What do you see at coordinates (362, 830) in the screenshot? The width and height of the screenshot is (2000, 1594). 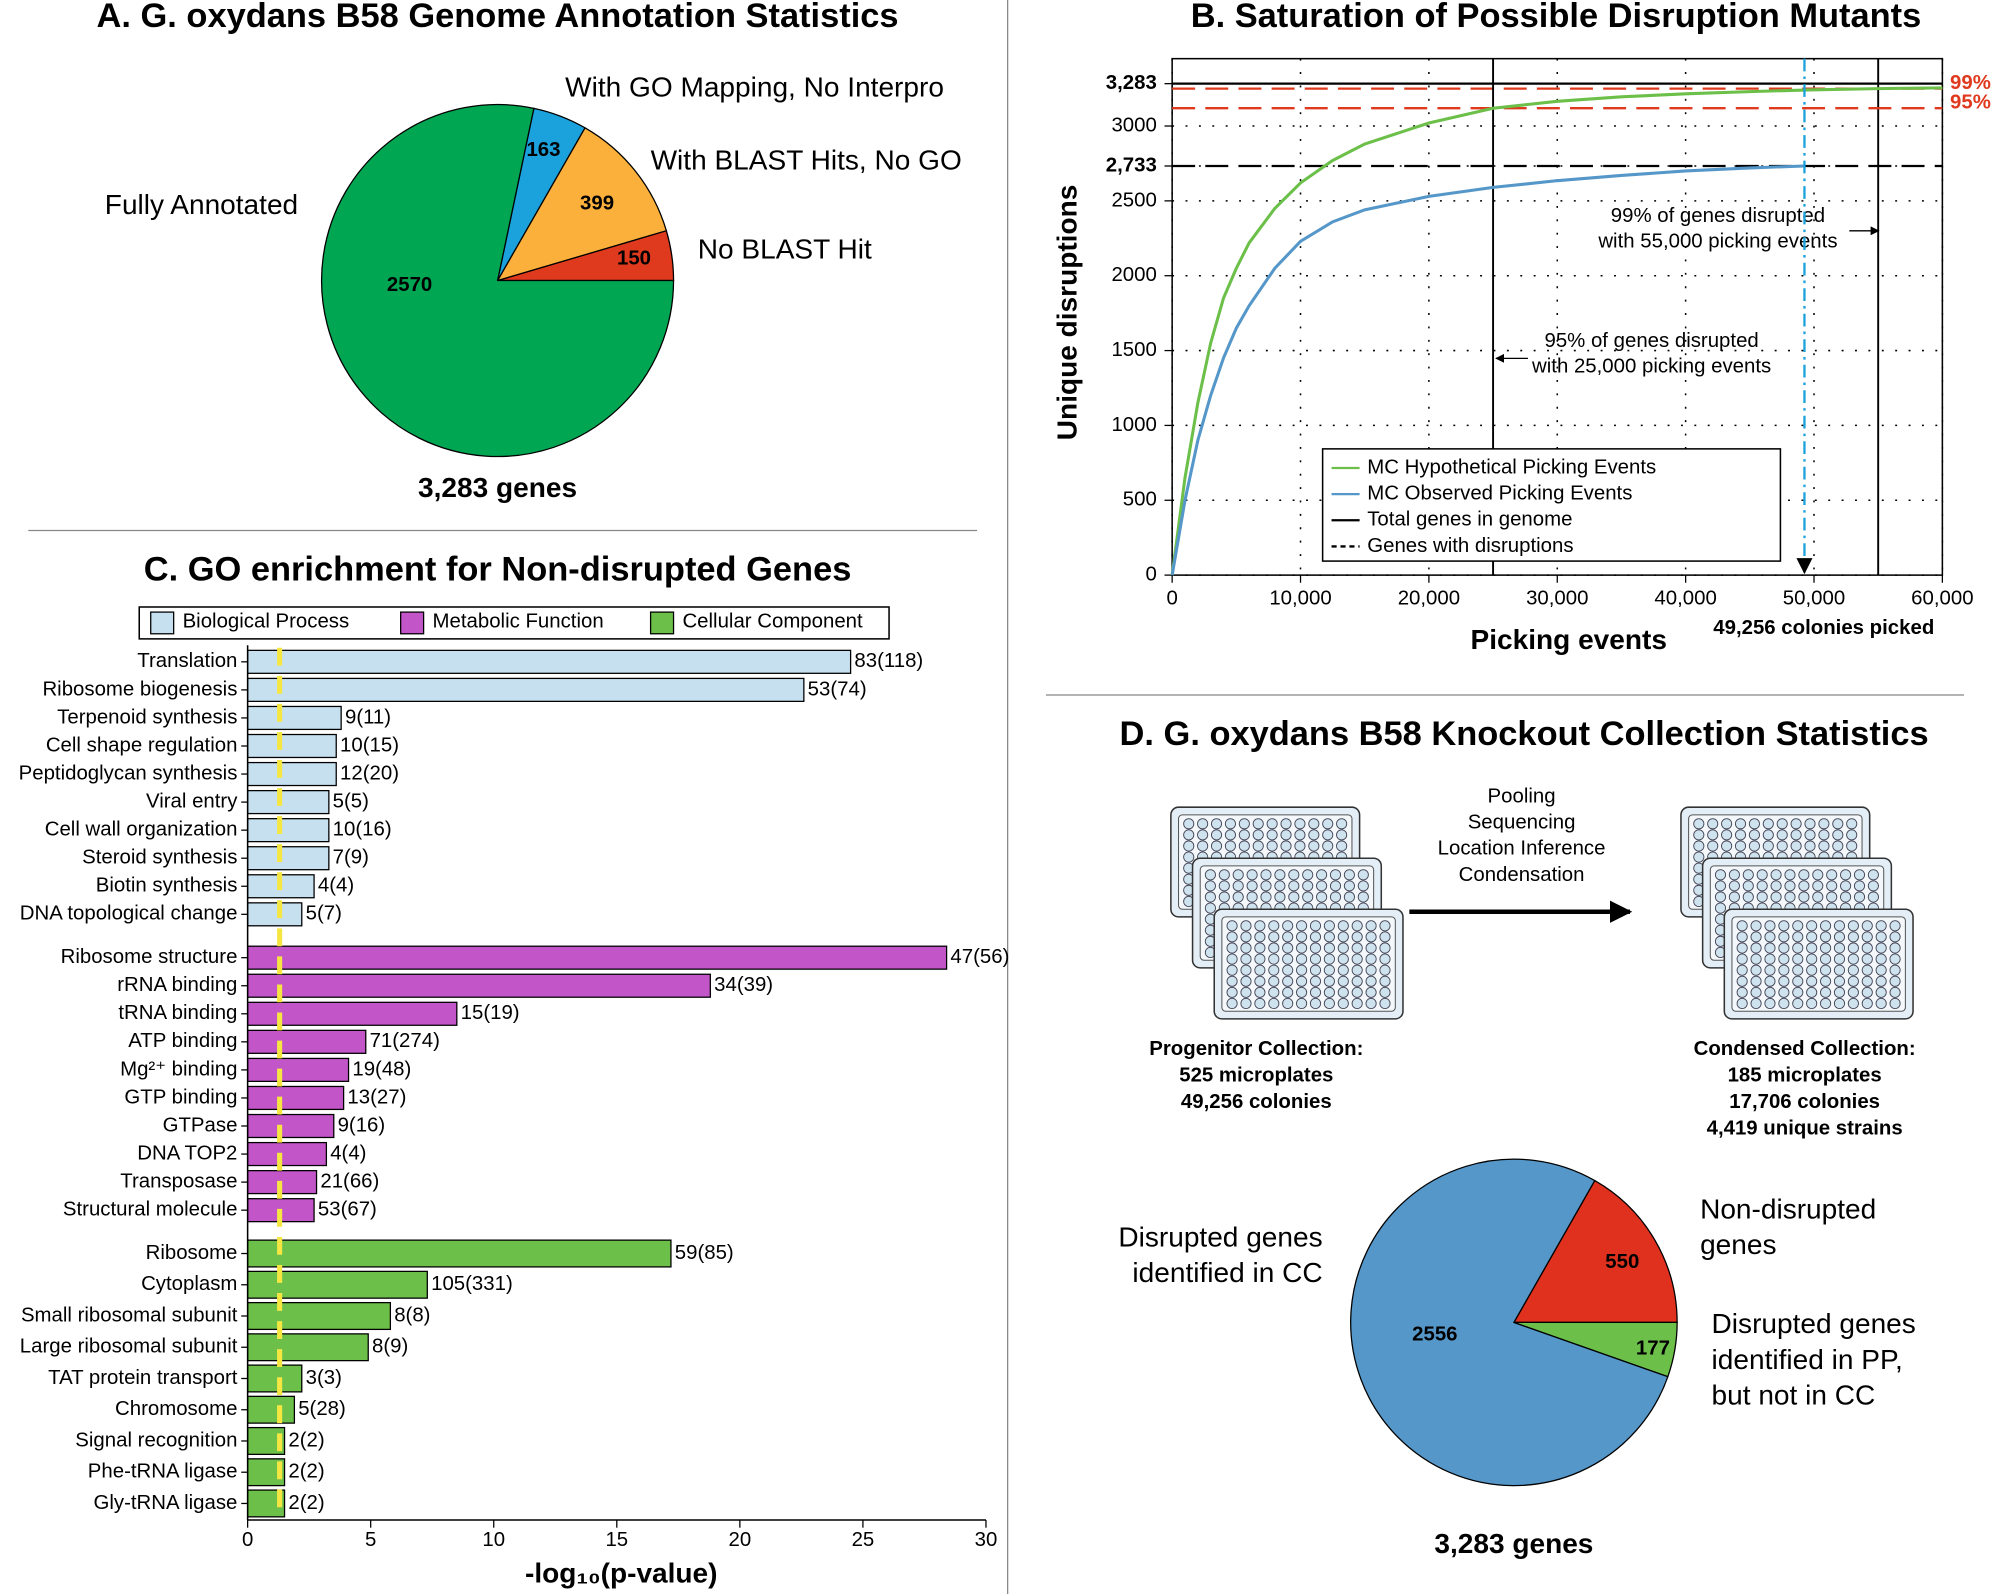 I see `bar-label: 10(16)` at bounding box center [362, 830].